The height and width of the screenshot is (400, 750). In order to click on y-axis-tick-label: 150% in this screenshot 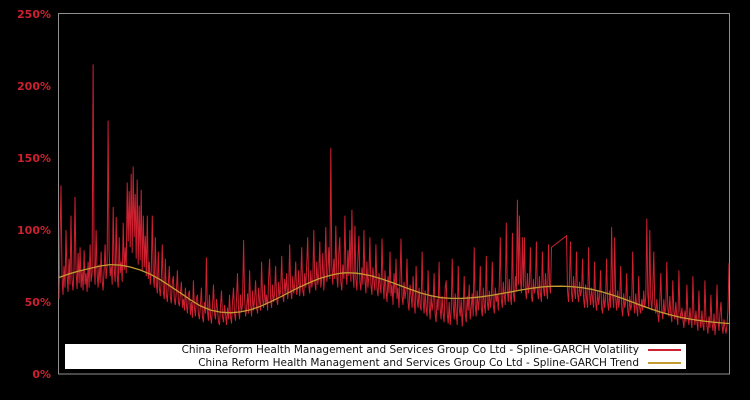, I will do `click(34, 158)`.